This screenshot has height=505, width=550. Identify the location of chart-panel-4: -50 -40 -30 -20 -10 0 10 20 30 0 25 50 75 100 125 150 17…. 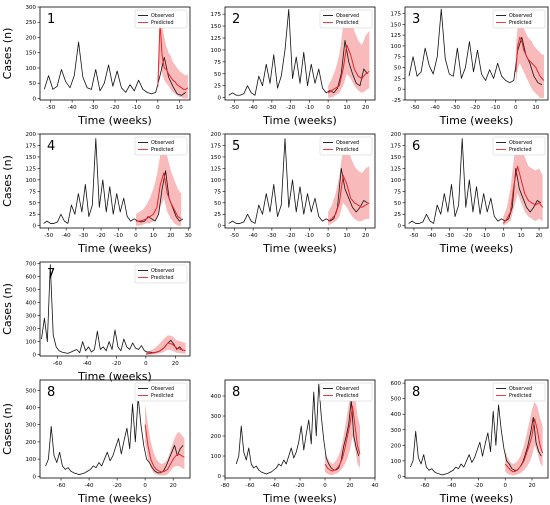
(96, 193).